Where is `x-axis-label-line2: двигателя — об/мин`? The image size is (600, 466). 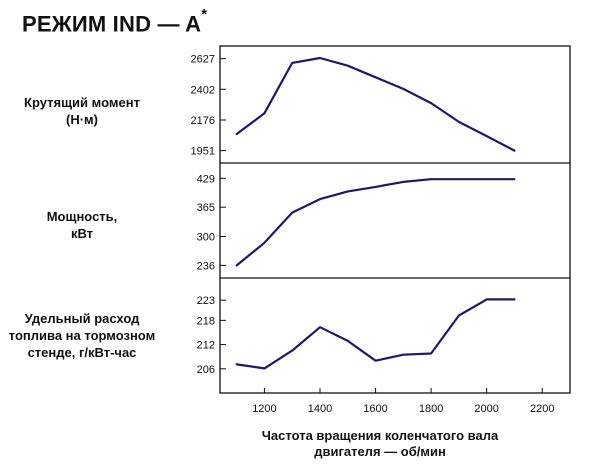
x-axis-label-line2: двигателя — об/мин is located at coordinates (380, 451).